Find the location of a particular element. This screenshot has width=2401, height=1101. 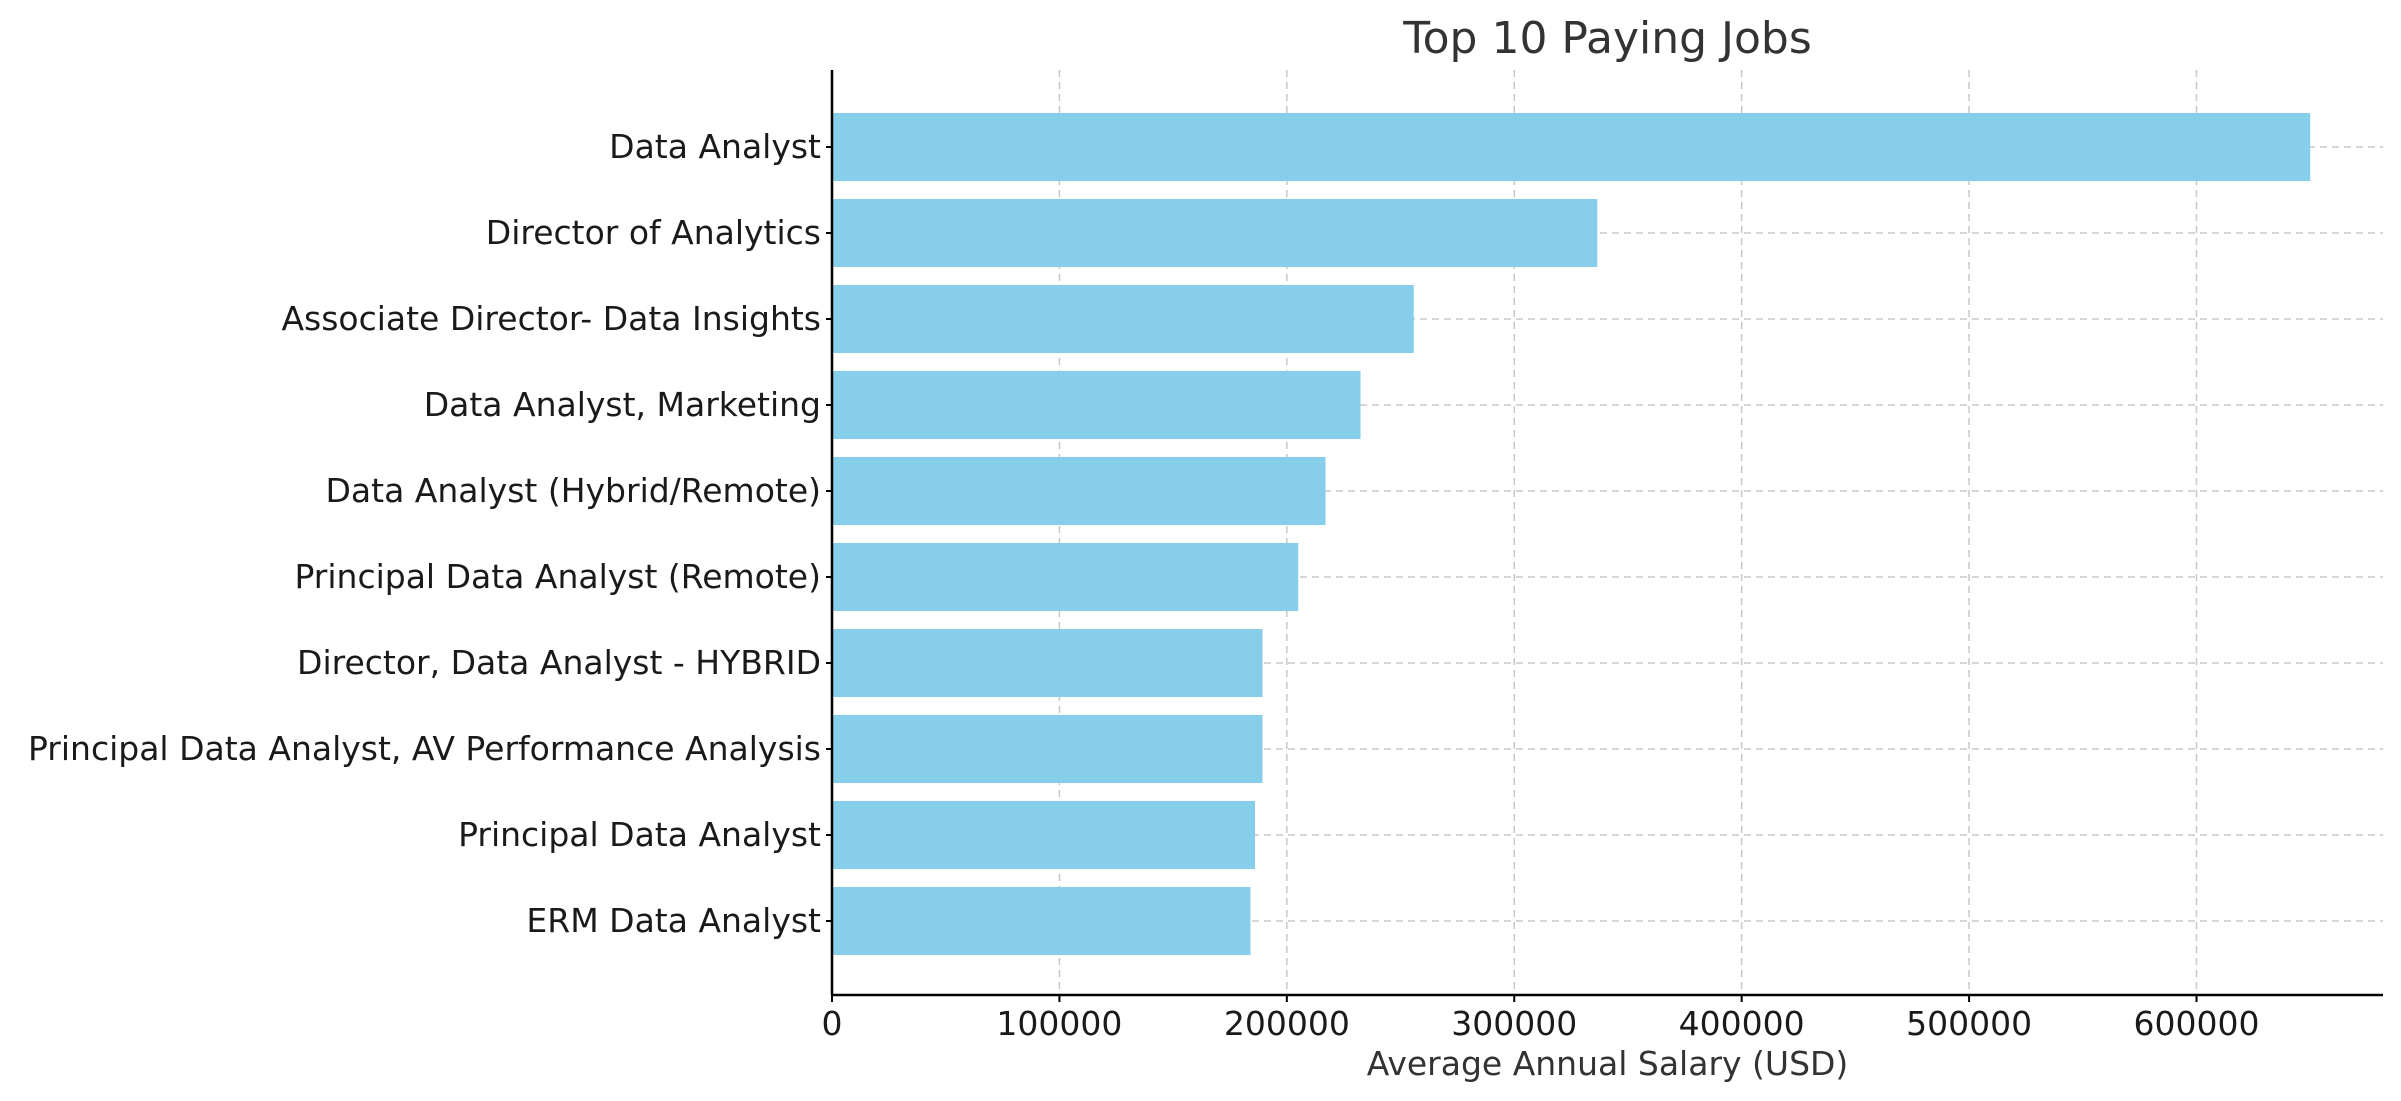

x-tick-label: 0 is located at coordinates (832, 1023).